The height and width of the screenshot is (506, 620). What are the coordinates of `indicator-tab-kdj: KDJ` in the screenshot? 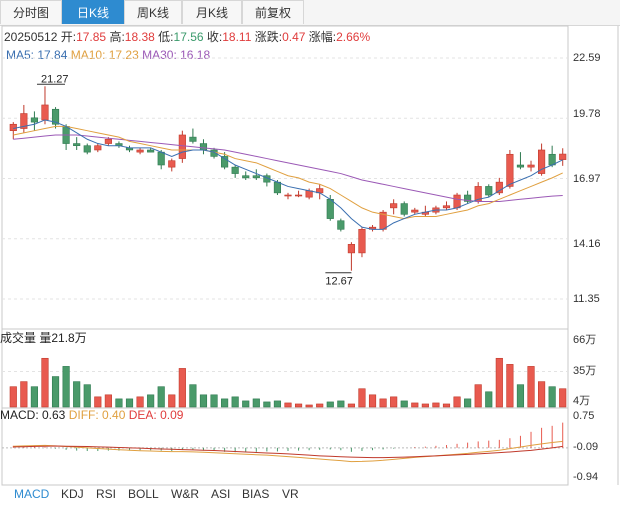 It's located at (72, 494).